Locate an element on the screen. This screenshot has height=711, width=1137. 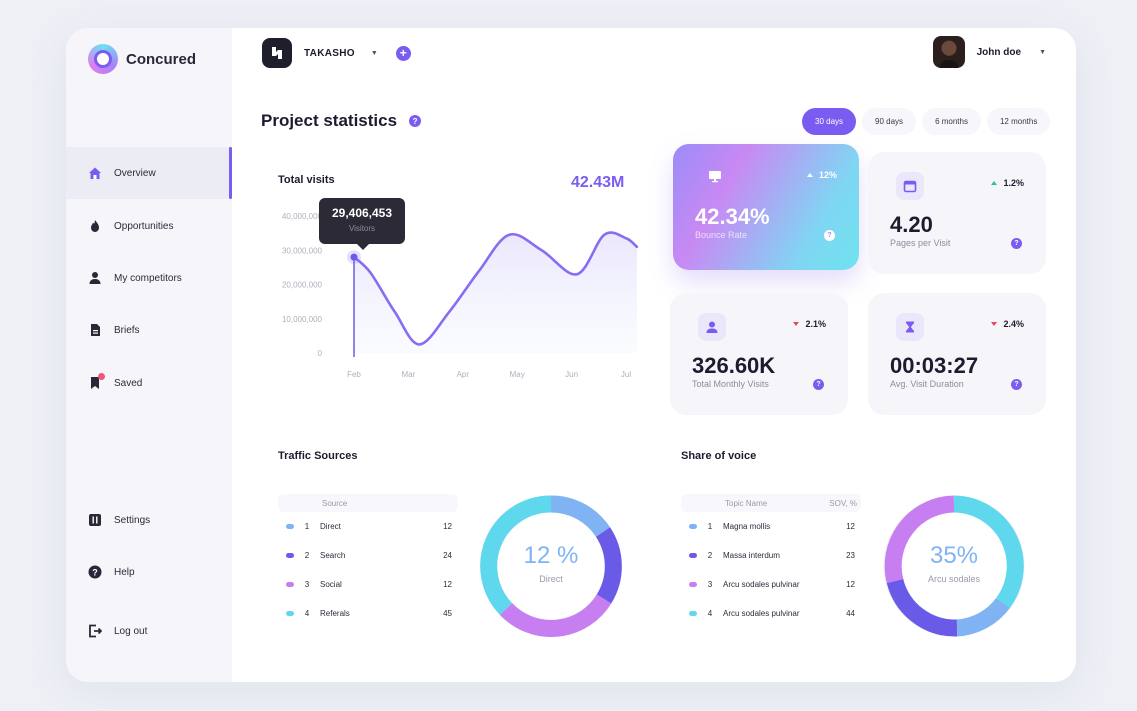
row-value: 12 is located at coordinates (850, 584).